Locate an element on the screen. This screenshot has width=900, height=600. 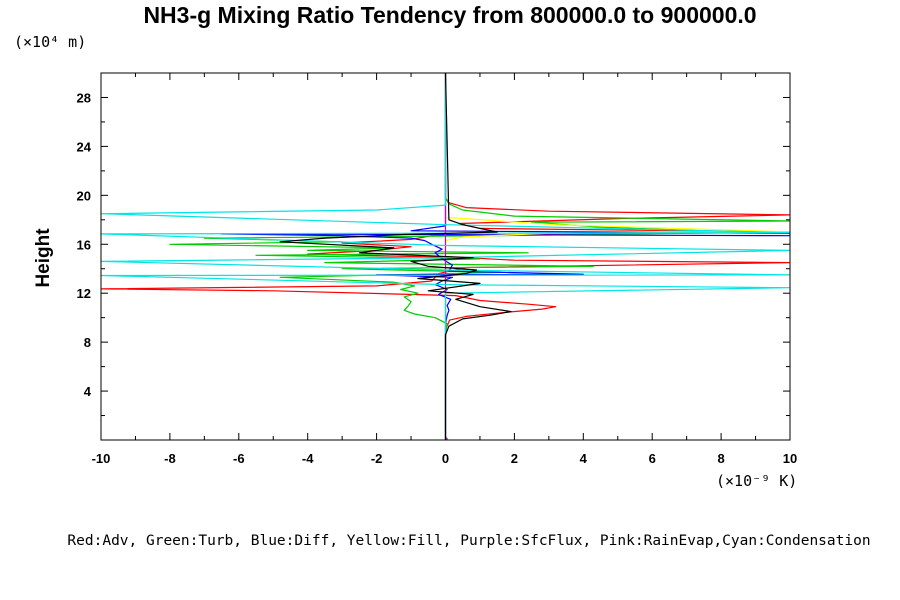
x-unit-label: (×10⁻⁹ K) is located at coordinates (757, 481).